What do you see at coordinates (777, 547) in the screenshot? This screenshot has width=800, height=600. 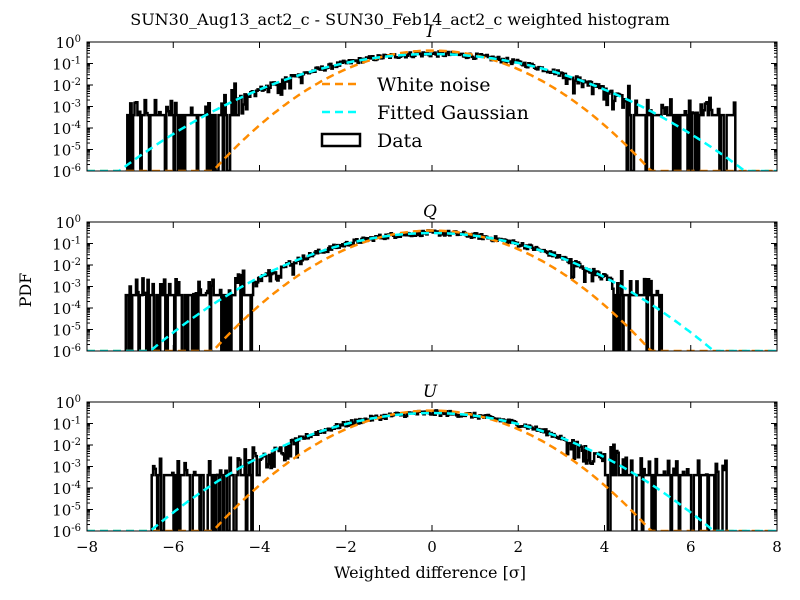 I see `x-tick-label: 8` at bounding box center [777, 547].